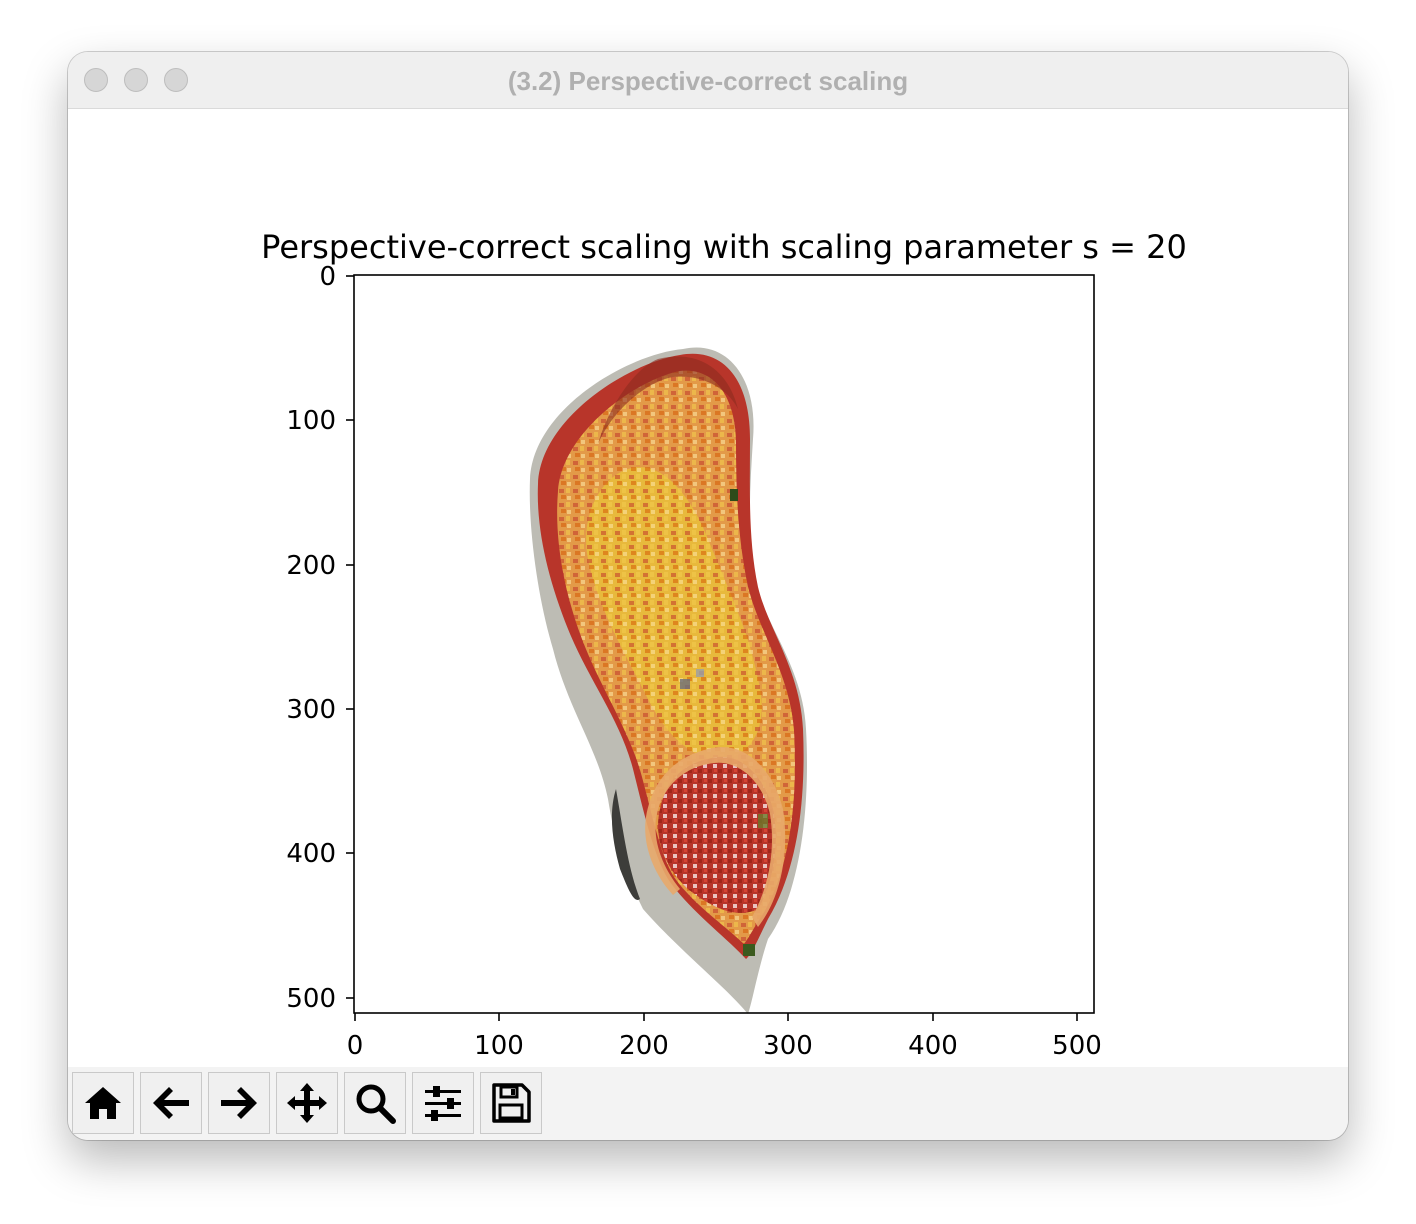 The height and width of the screenshot is (1224, 1416). I want to click on magnifier-icon, so click(376, 1104).